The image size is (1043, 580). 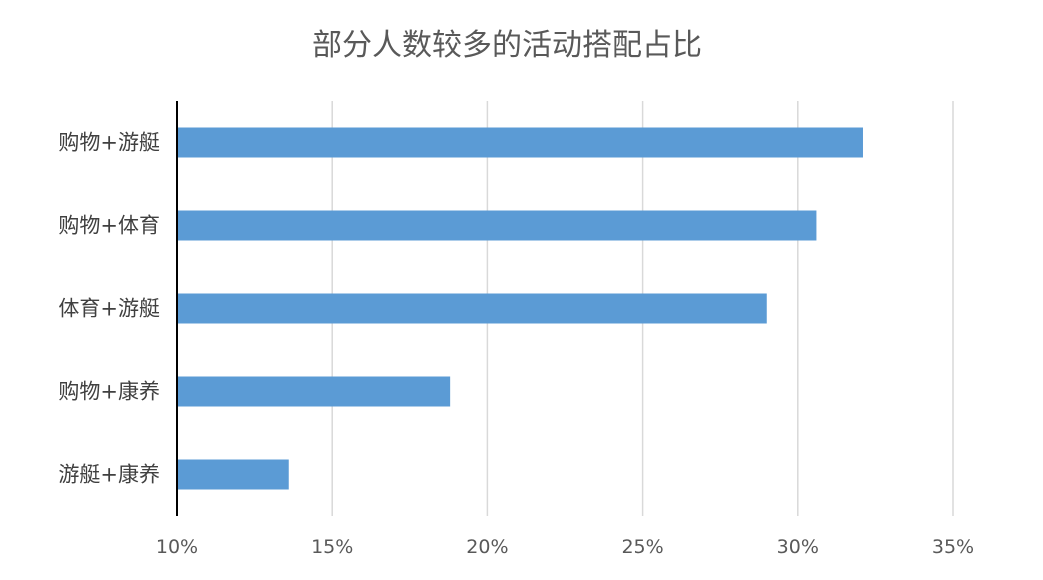 I want to click on x-tick-label: 35%, so click(x=953, y=547).